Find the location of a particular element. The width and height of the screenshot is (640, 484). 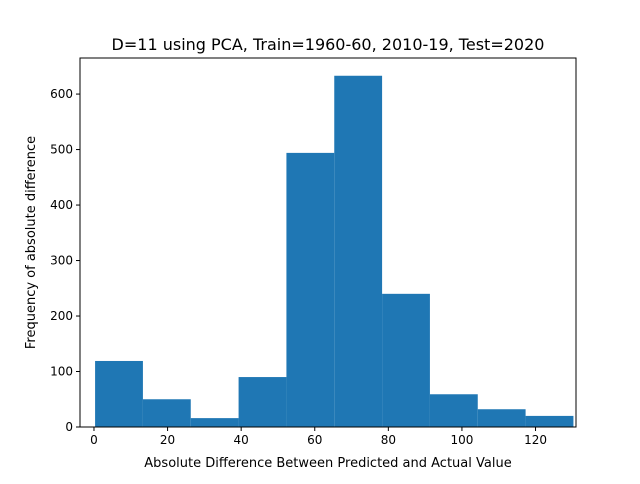

y-tick-label: 300 is located at coordinates (61, 261).